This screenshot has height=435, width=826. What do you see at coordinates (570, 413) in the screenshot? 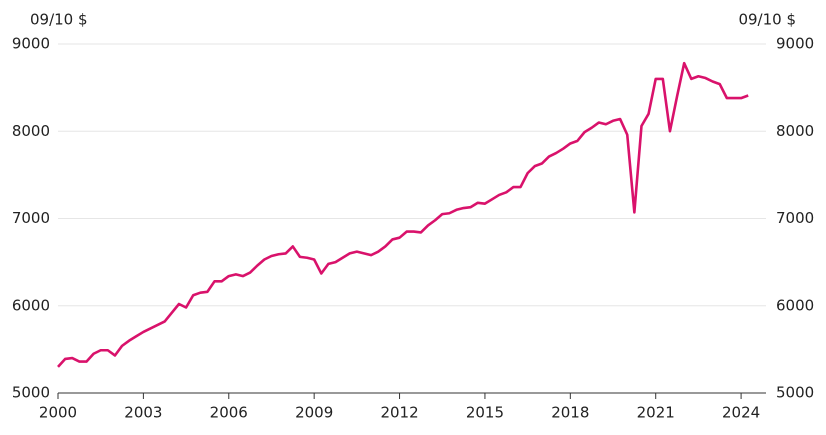
I see `x-tick-label: 2018` at bounding box center [570, 413].